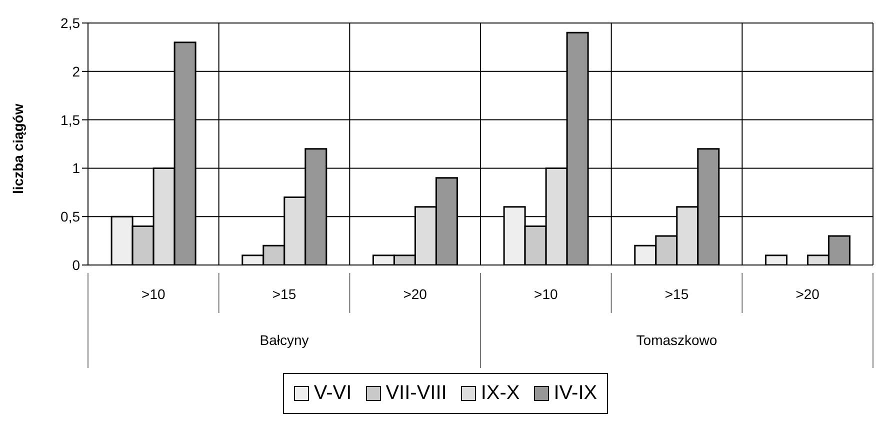 The height and width of the screenshot is (439, 883). Describe the element at coordinates (18, 149) in the screenshot. I see `y-axis-title: liczba ciągów` at that location.